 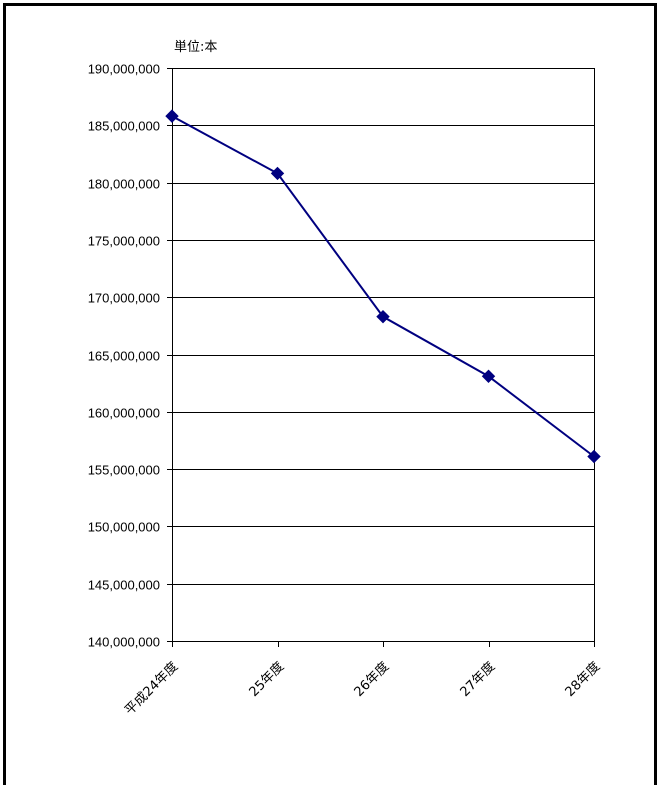 What do you see at coordinates (152, 689) in the screenshot?
I see `x-tick-label: 平成24年度` at bounding box center [152, 689].